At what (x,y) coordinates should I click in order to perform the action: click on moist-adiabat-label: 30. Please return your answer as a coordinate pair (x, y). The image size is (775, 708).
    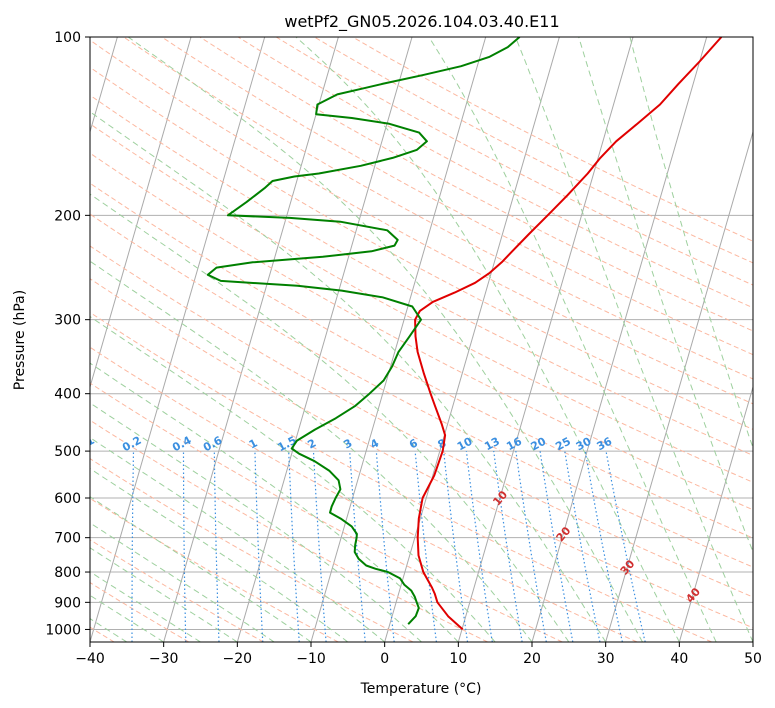
    Looking at the image, I should click on (628, 567).